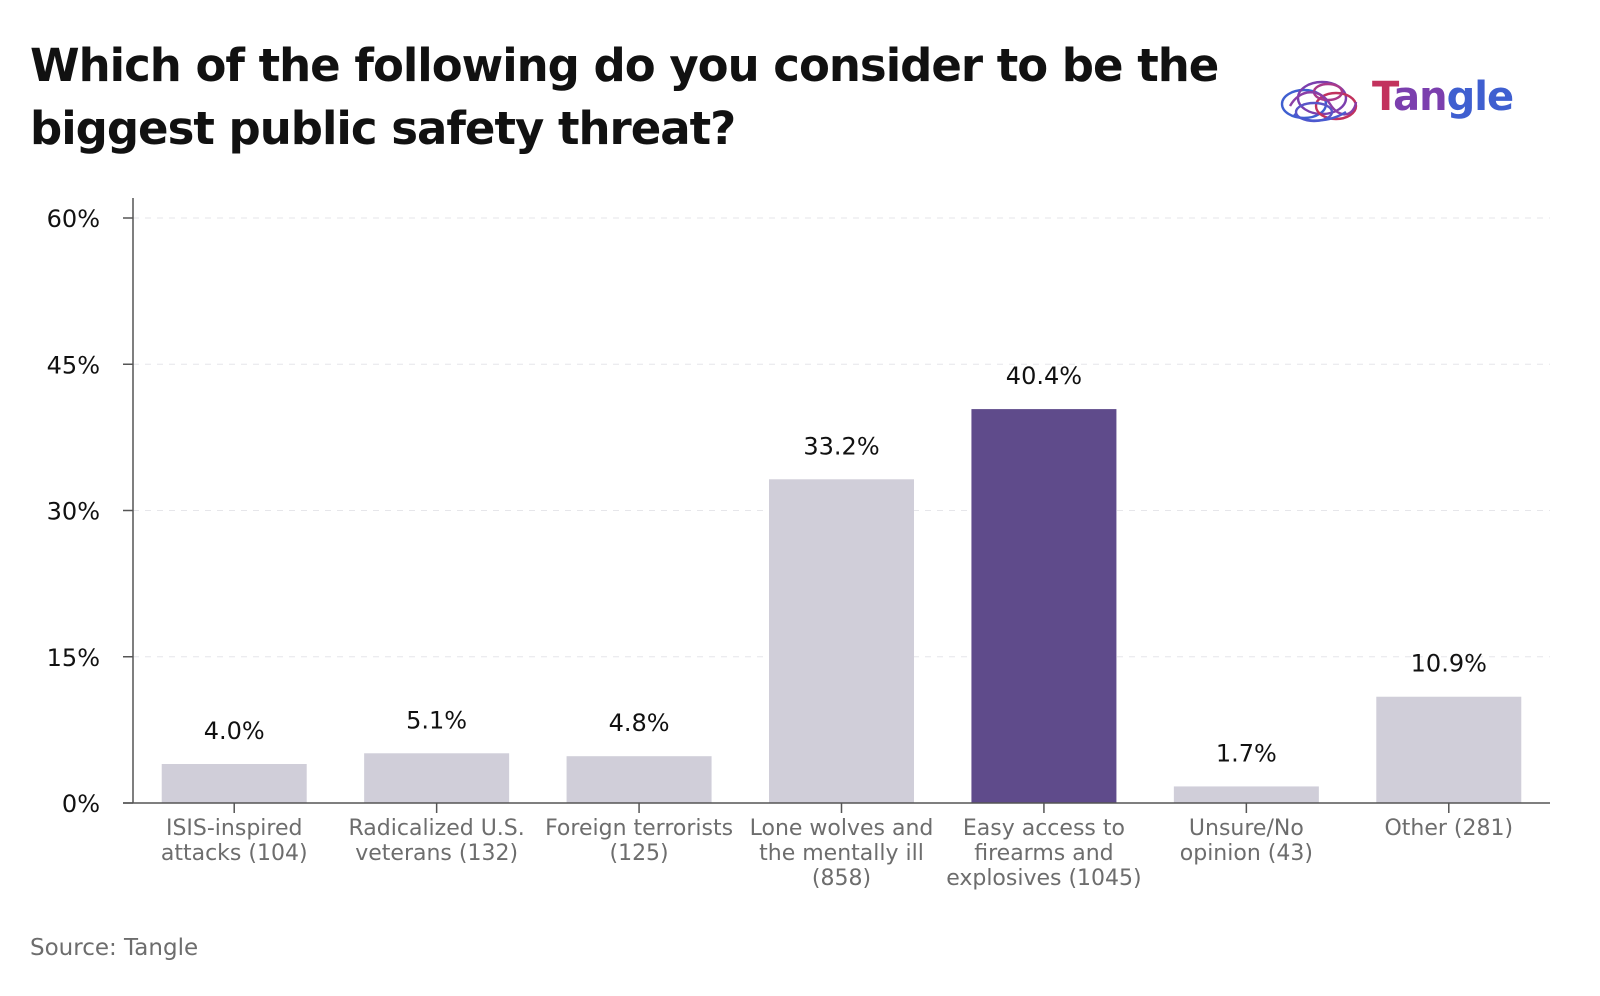 Image resolution: width=1600 pixels, height=996 pixels. What do you see at coordinates (73, 365) in the screenshot?
I see `y-tick-label: 45%` at bounding box center [73, 365].